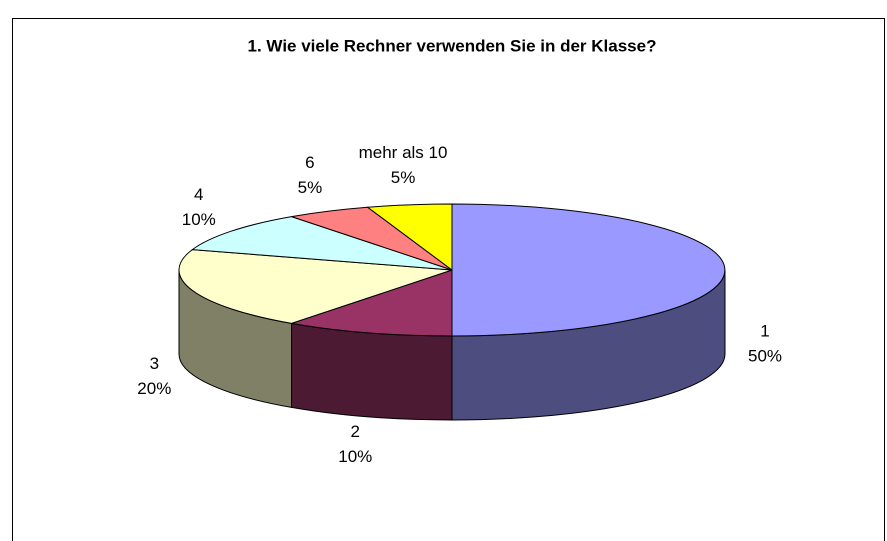 This screenshot has width=887, height=541. Describe the element at coordinates (372, 371) in the screenshot. I see `pie-slice-side` at that location.